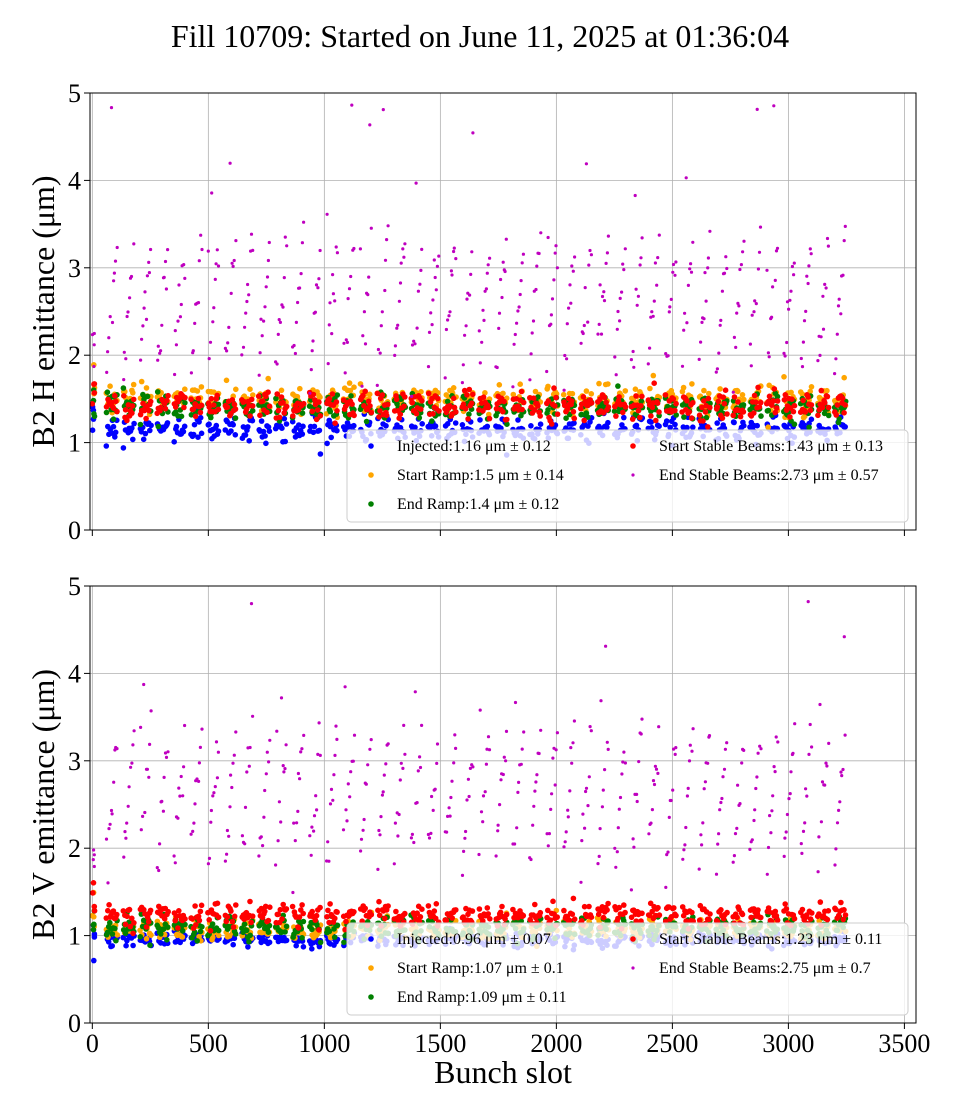 This screenshot has height=1120, width=960. What do you see at coordinates (74, 848) in the screenshot?
I see `y-tick-label: 2` at bounding box center [74, 848].